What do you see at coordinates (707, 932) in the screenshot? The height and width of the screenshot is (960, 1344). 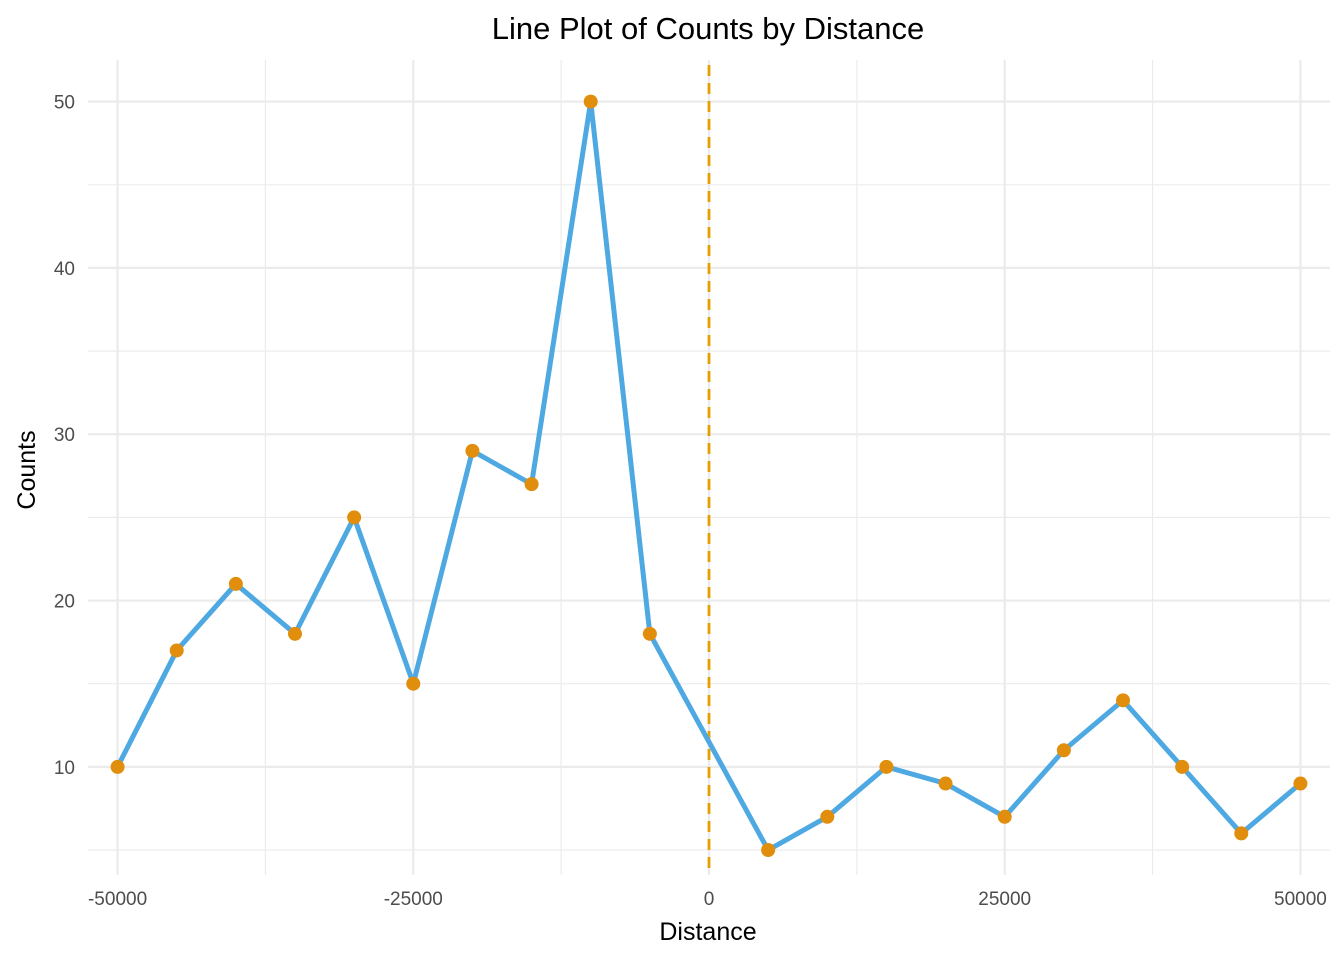 I see `x-axis-title: Distance` at bounding box center [707, 932].